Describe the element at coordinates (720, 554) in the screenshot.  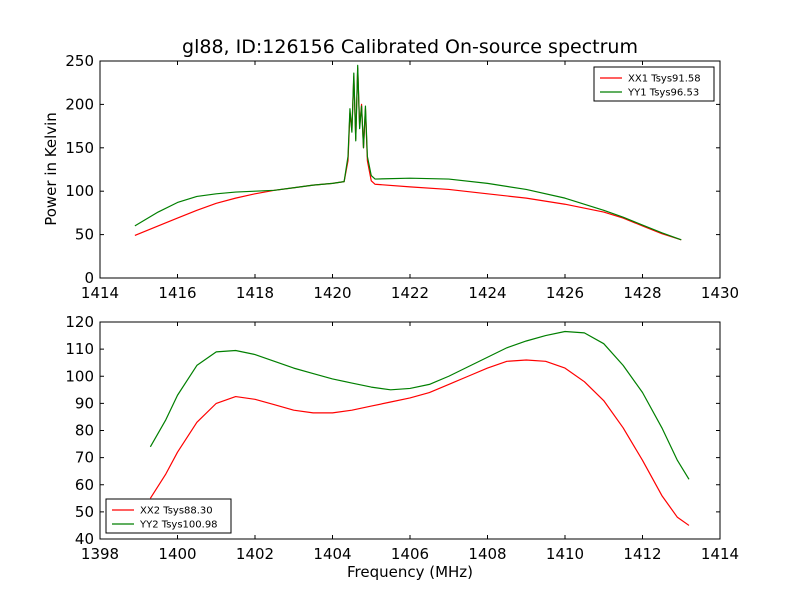
I see `bottom-x-tick-label: 1414` at that location.